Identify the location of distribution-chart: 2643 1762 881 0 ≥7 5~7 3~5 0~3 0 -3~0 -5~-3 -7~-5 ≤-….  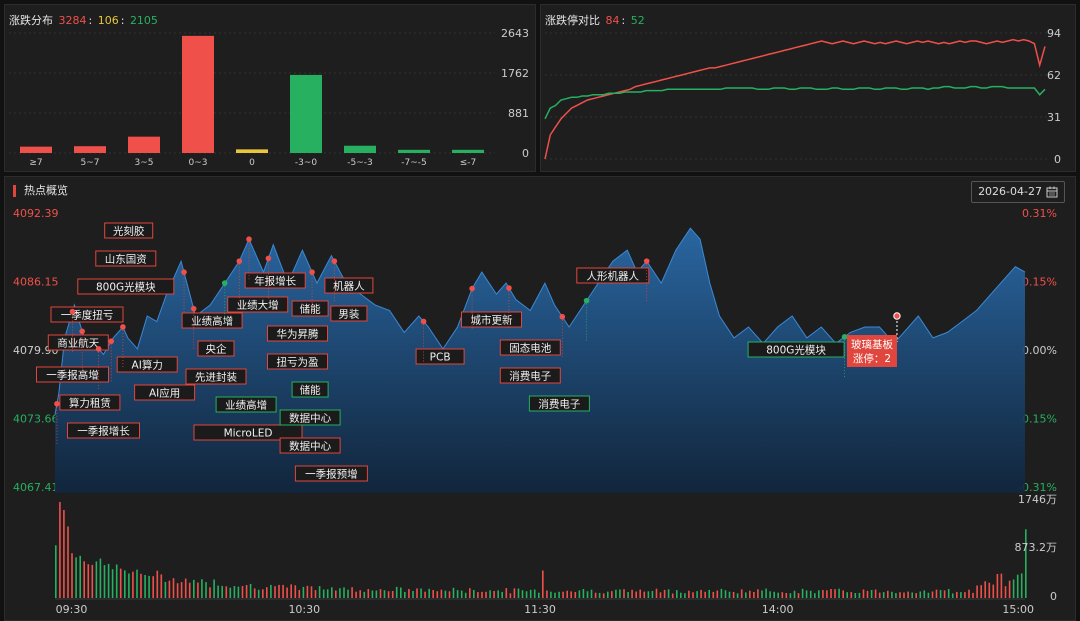
(269, 97).